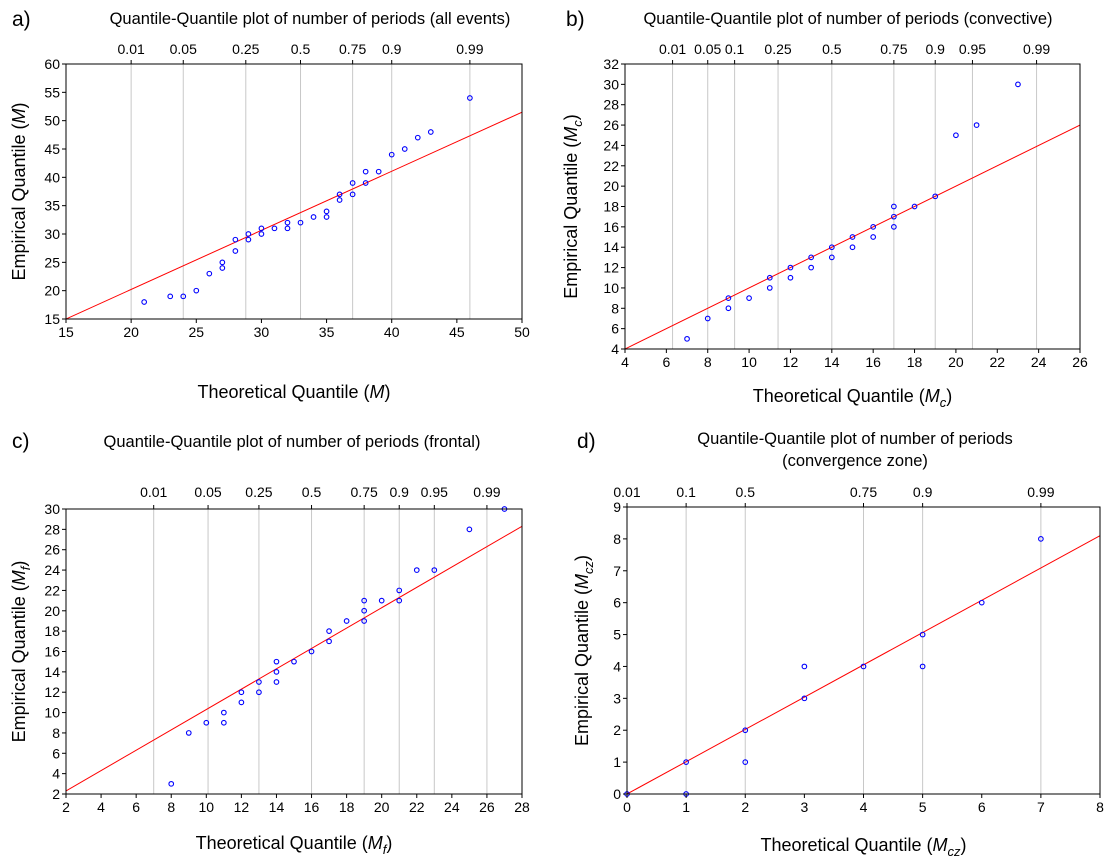 This screenshot has height=858, width=1118. Describe the element at coordinates (997, 362) in the screenshot. I see `x-tick-label: 22` at that location.